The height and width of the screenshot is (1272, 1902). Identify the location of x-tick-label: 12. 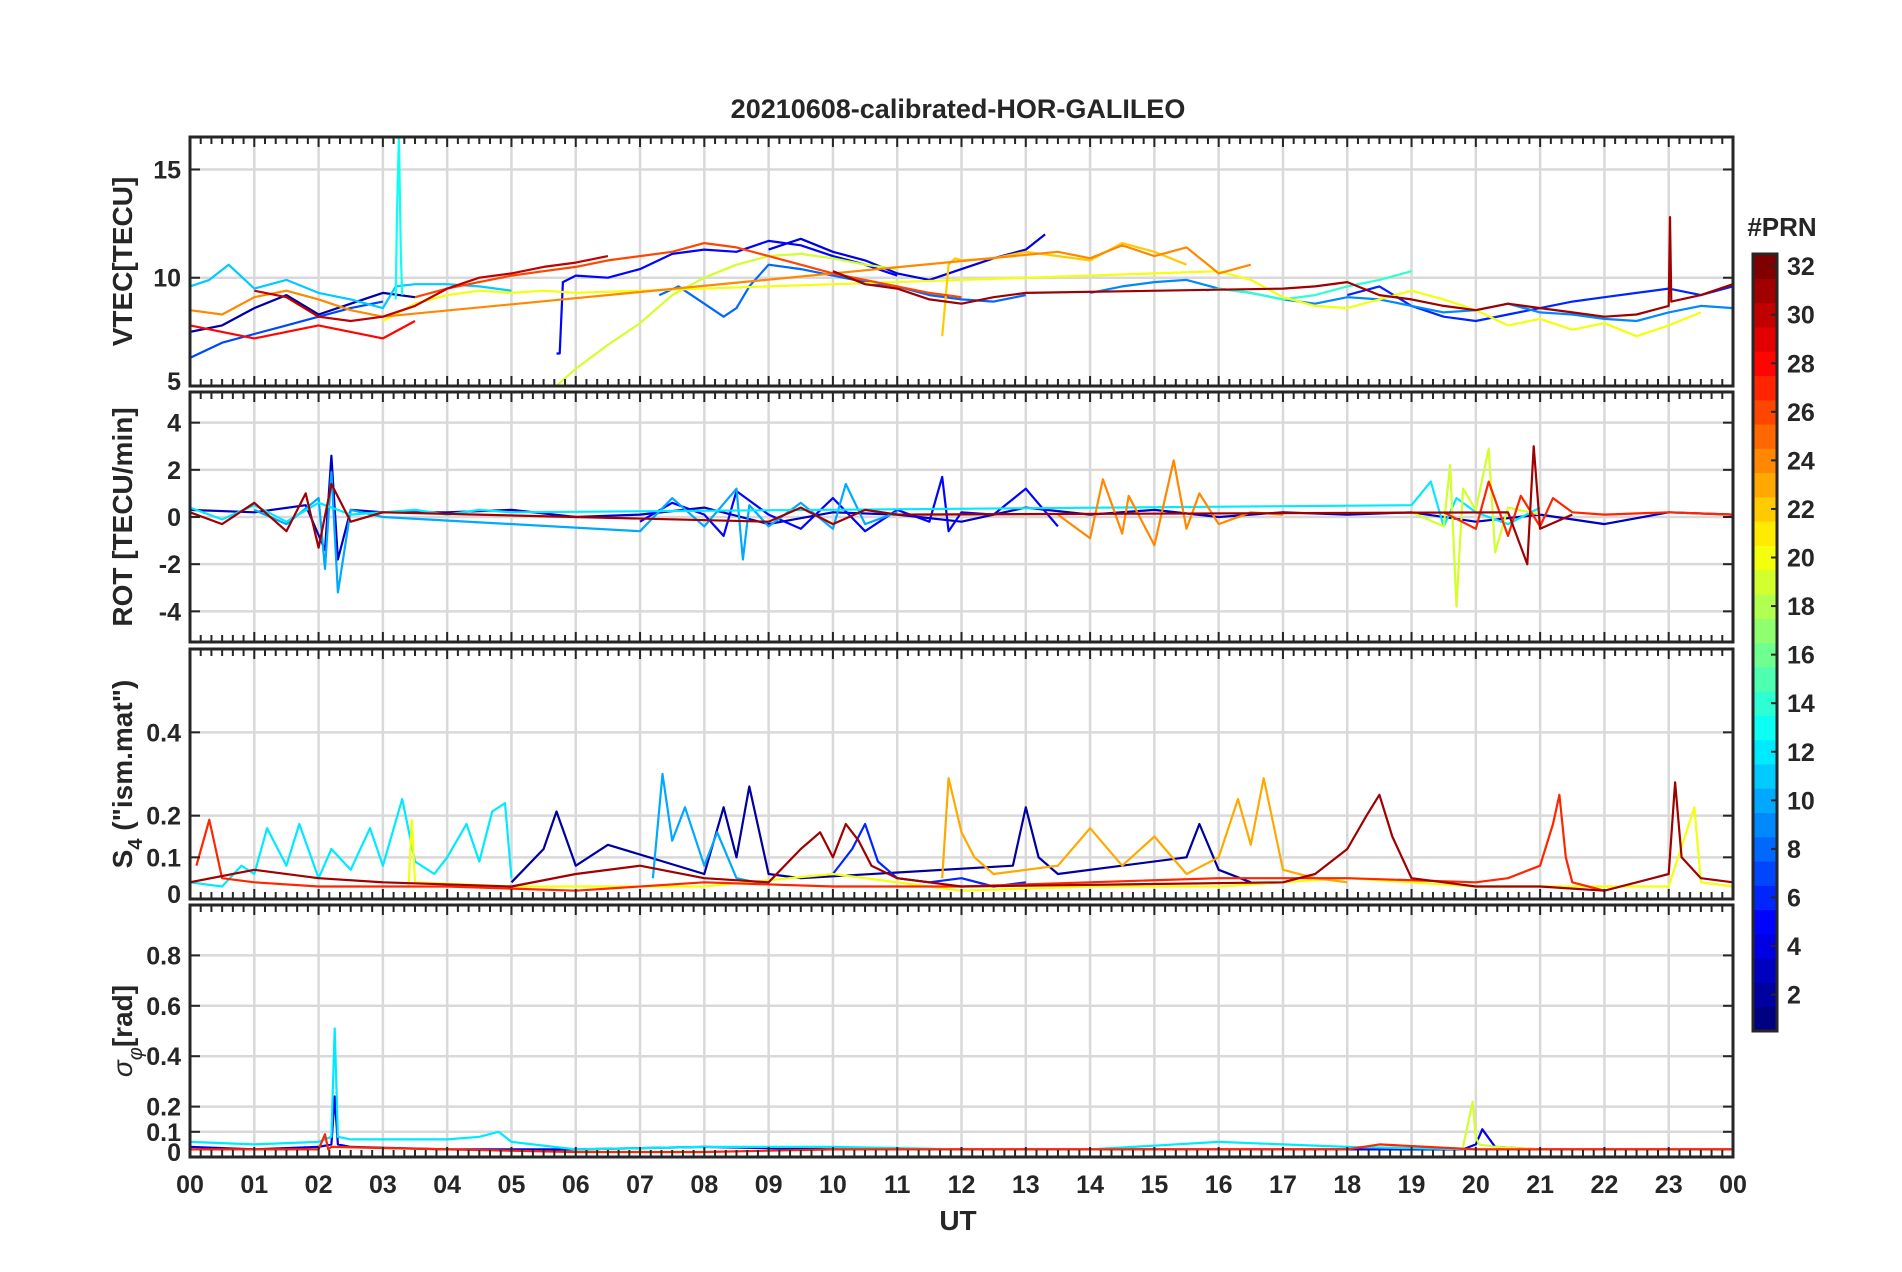
(962, 1185).